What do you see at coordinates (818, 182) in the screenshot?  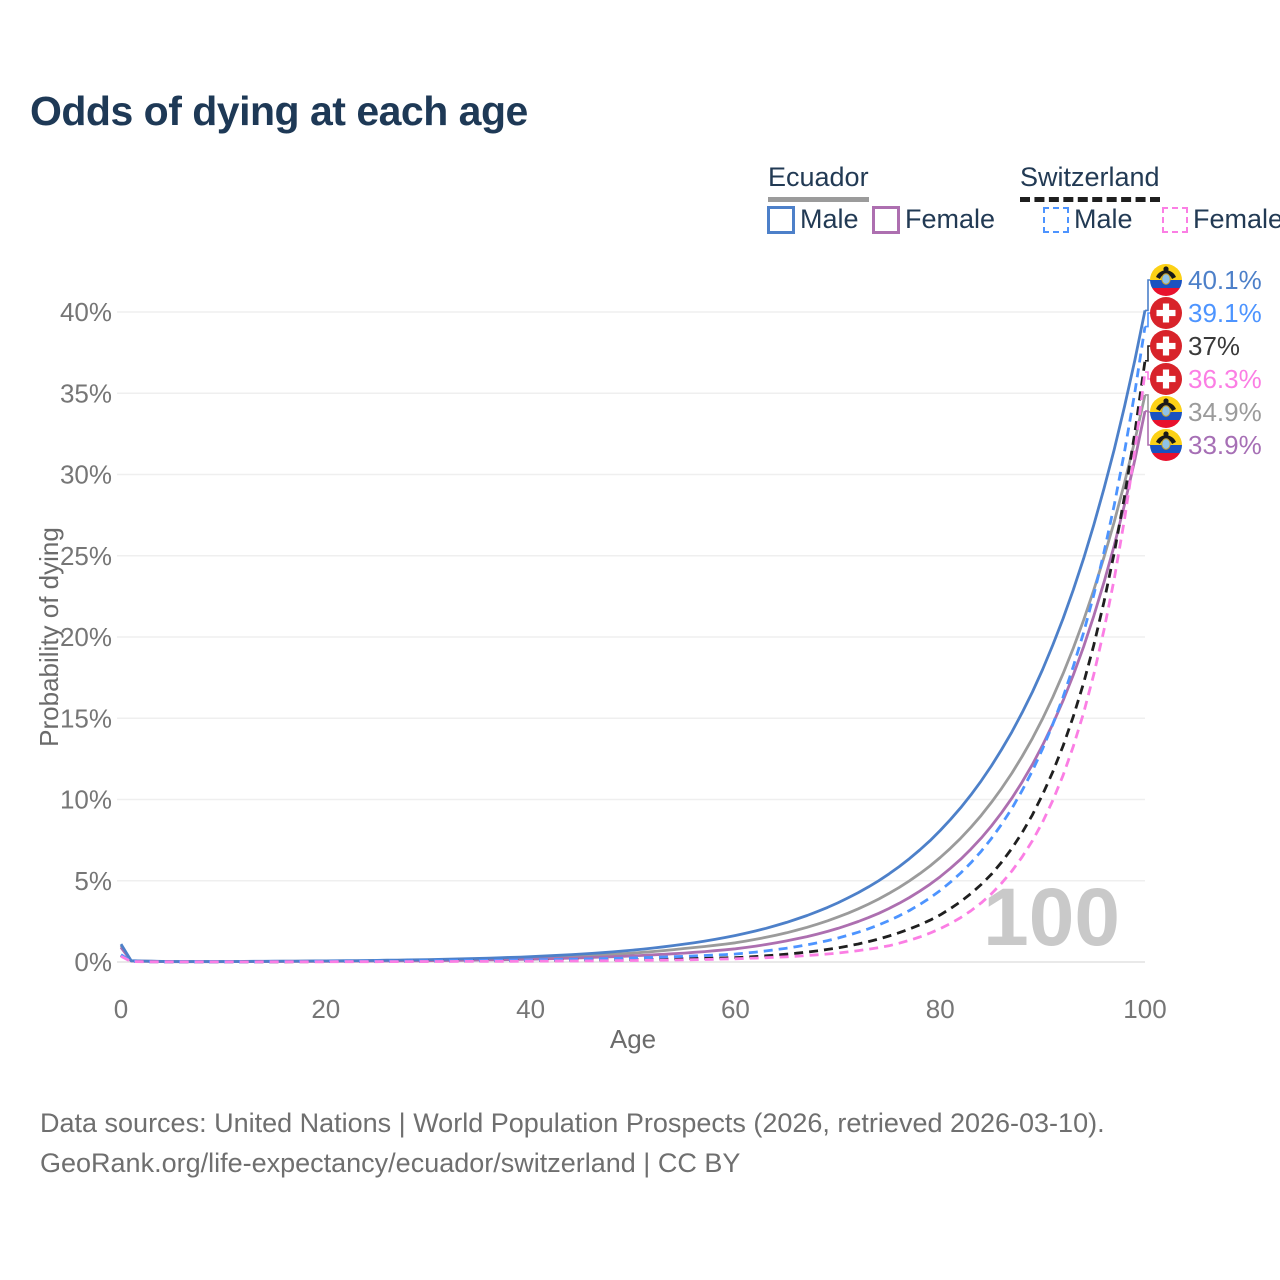 I see `legend-header-ecuador: Ecuador` at bounding box center [818, 182].